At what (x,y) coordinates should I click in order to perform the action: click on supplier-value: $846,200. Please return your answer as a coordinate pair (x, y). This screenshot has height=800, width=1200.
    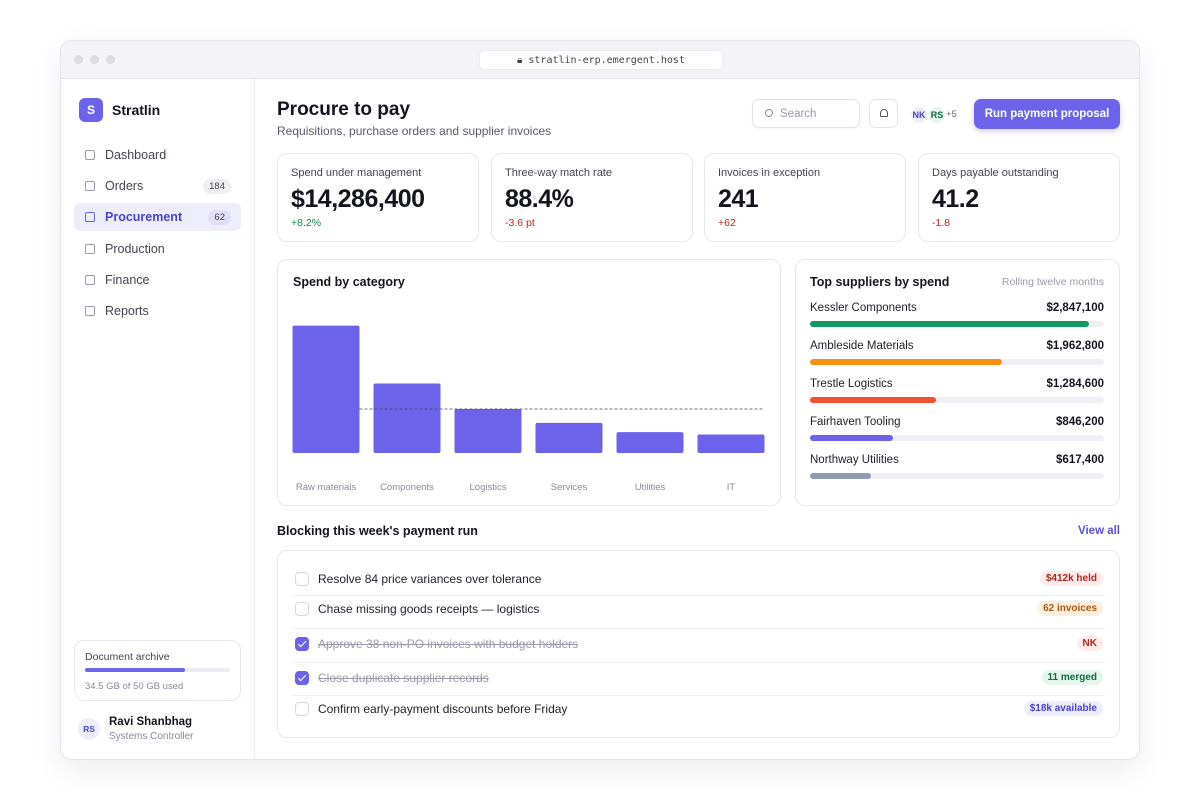
    Looking at the image, I should click on (1080, 422).